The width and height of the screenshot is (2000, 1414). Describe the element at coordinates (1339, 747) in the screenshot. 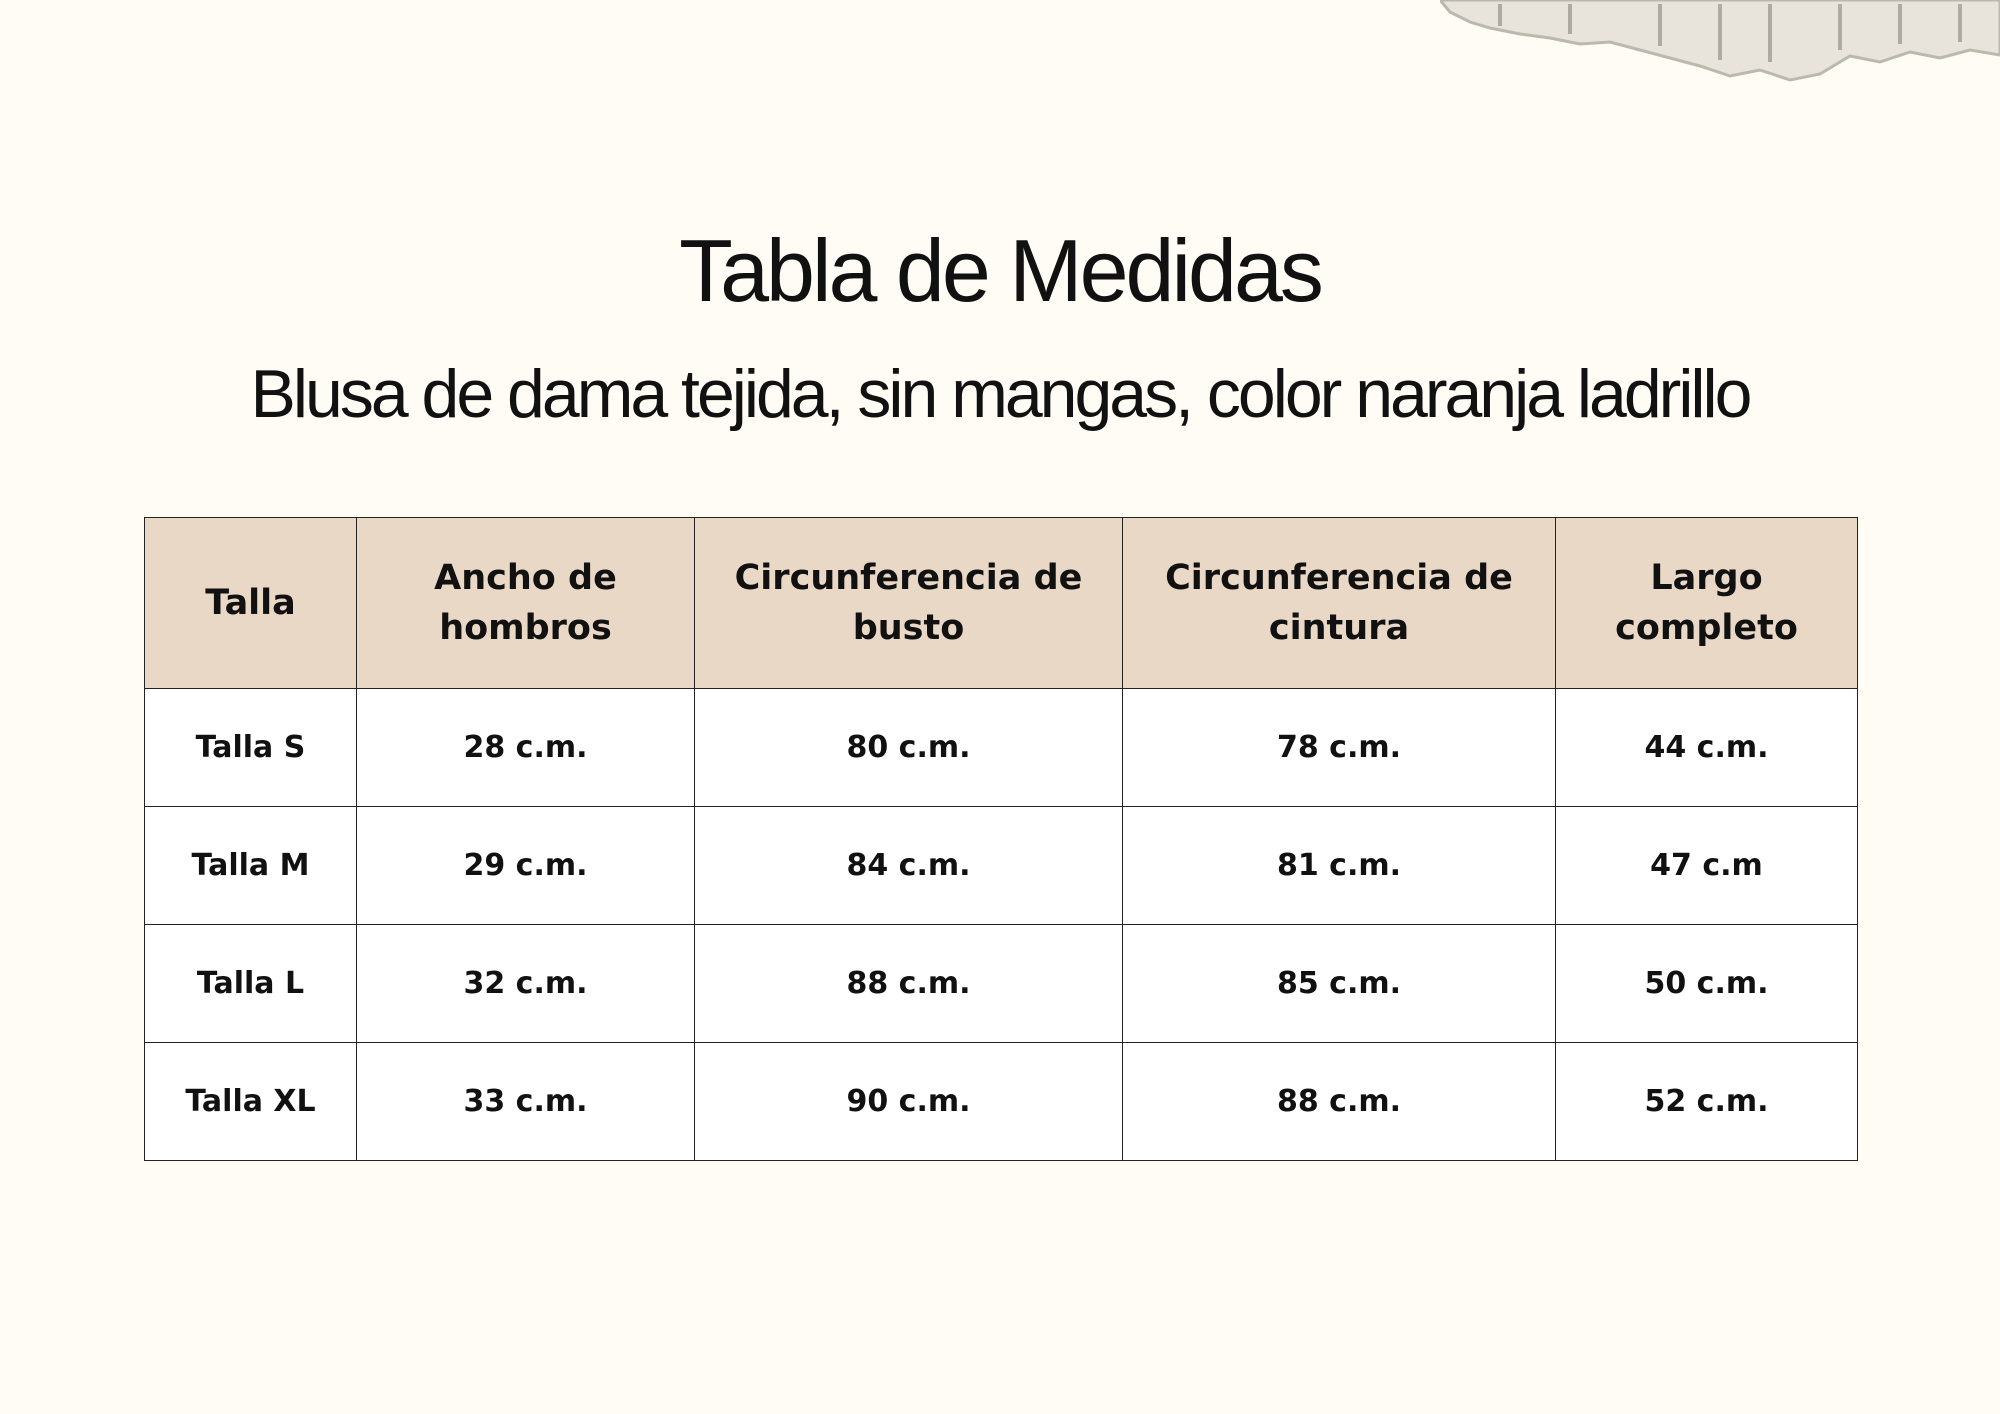

I see `table-cell: 78 c.m.` at that location.